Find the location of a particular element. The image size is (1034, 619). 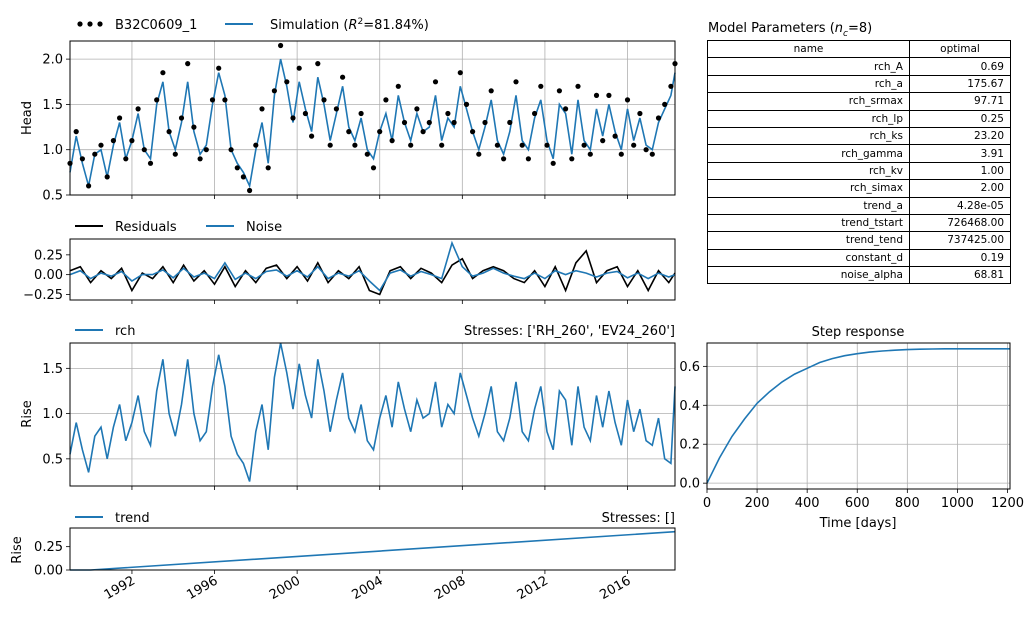

y-tick-label: 0.25 is located at coordinates (48, 547).